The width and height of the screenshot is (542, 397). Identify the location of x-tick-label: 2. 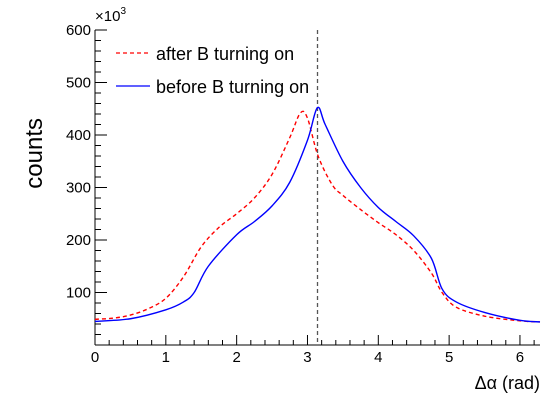
(236, 357).